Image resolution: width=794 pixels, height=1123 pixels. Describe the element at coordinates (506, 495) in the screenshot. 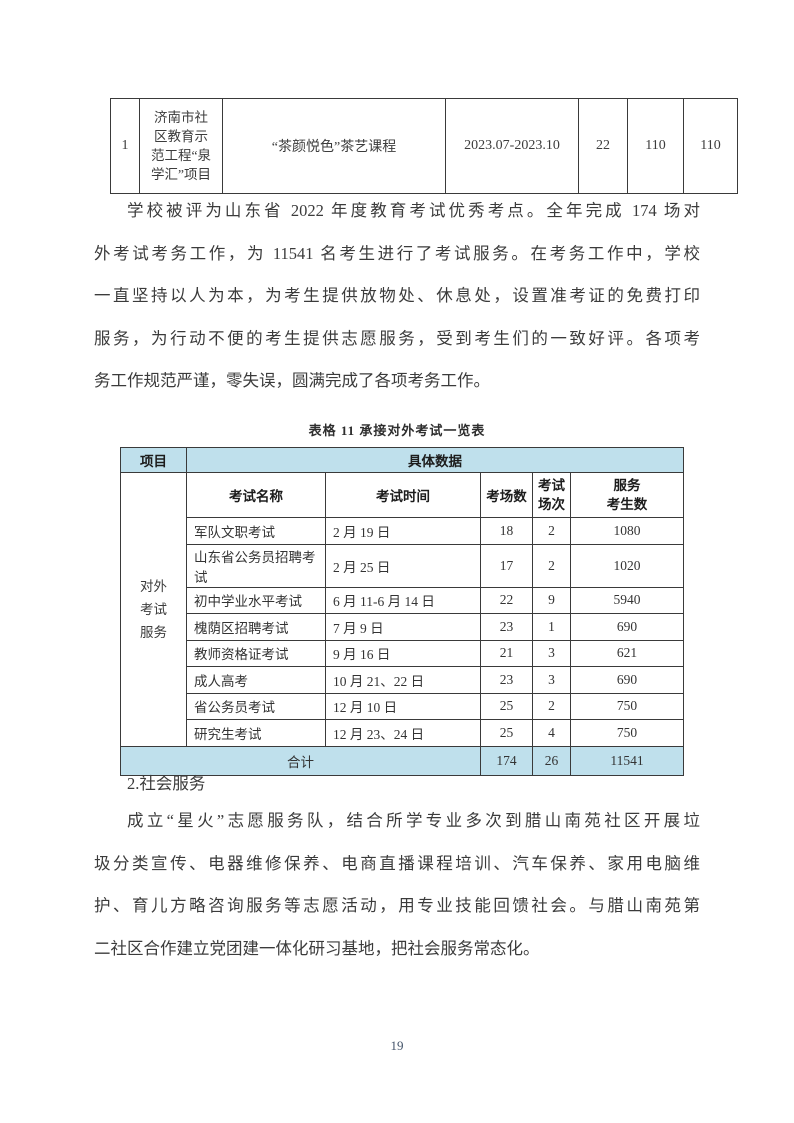

I see `header-room-count: 考场数` at that location.